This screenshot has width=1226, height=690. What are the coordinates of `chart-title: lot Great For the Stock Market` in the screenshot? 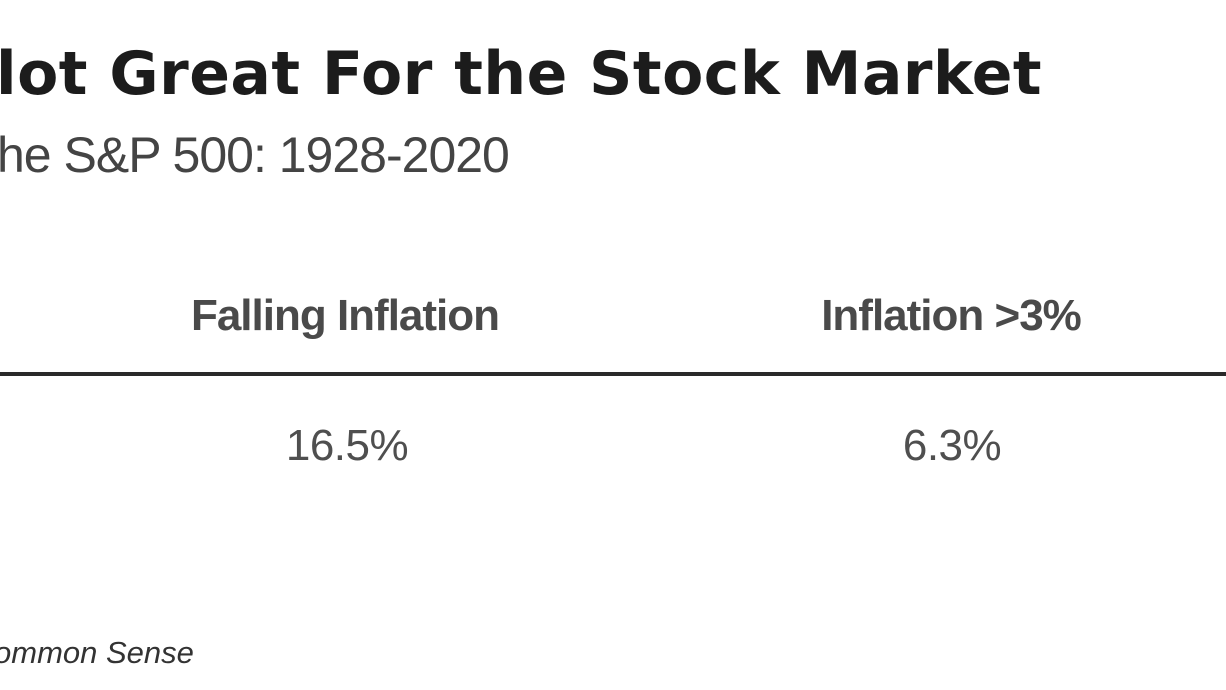 It's located at (521, 74).